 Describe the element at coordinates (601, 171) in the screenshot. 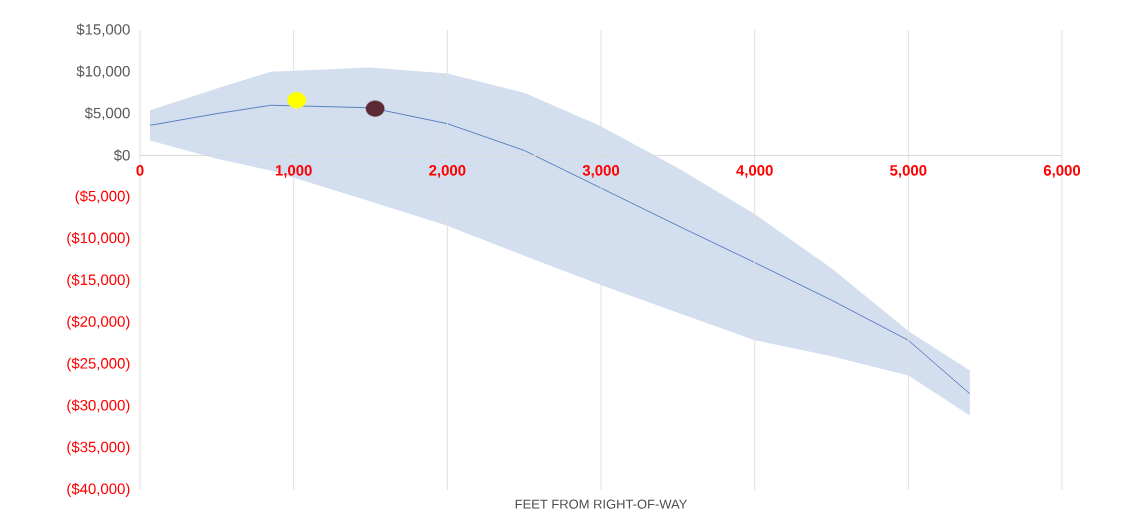

I see `x-tick-label: 3,000` at that location.